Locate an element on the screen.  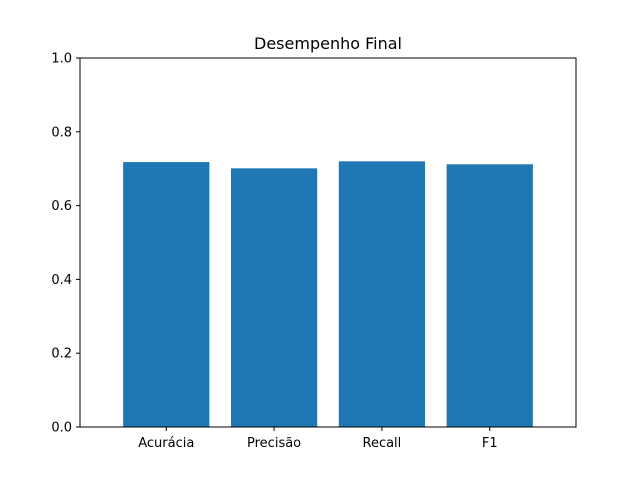
bar-precisao is located at coordinates (274, 297).